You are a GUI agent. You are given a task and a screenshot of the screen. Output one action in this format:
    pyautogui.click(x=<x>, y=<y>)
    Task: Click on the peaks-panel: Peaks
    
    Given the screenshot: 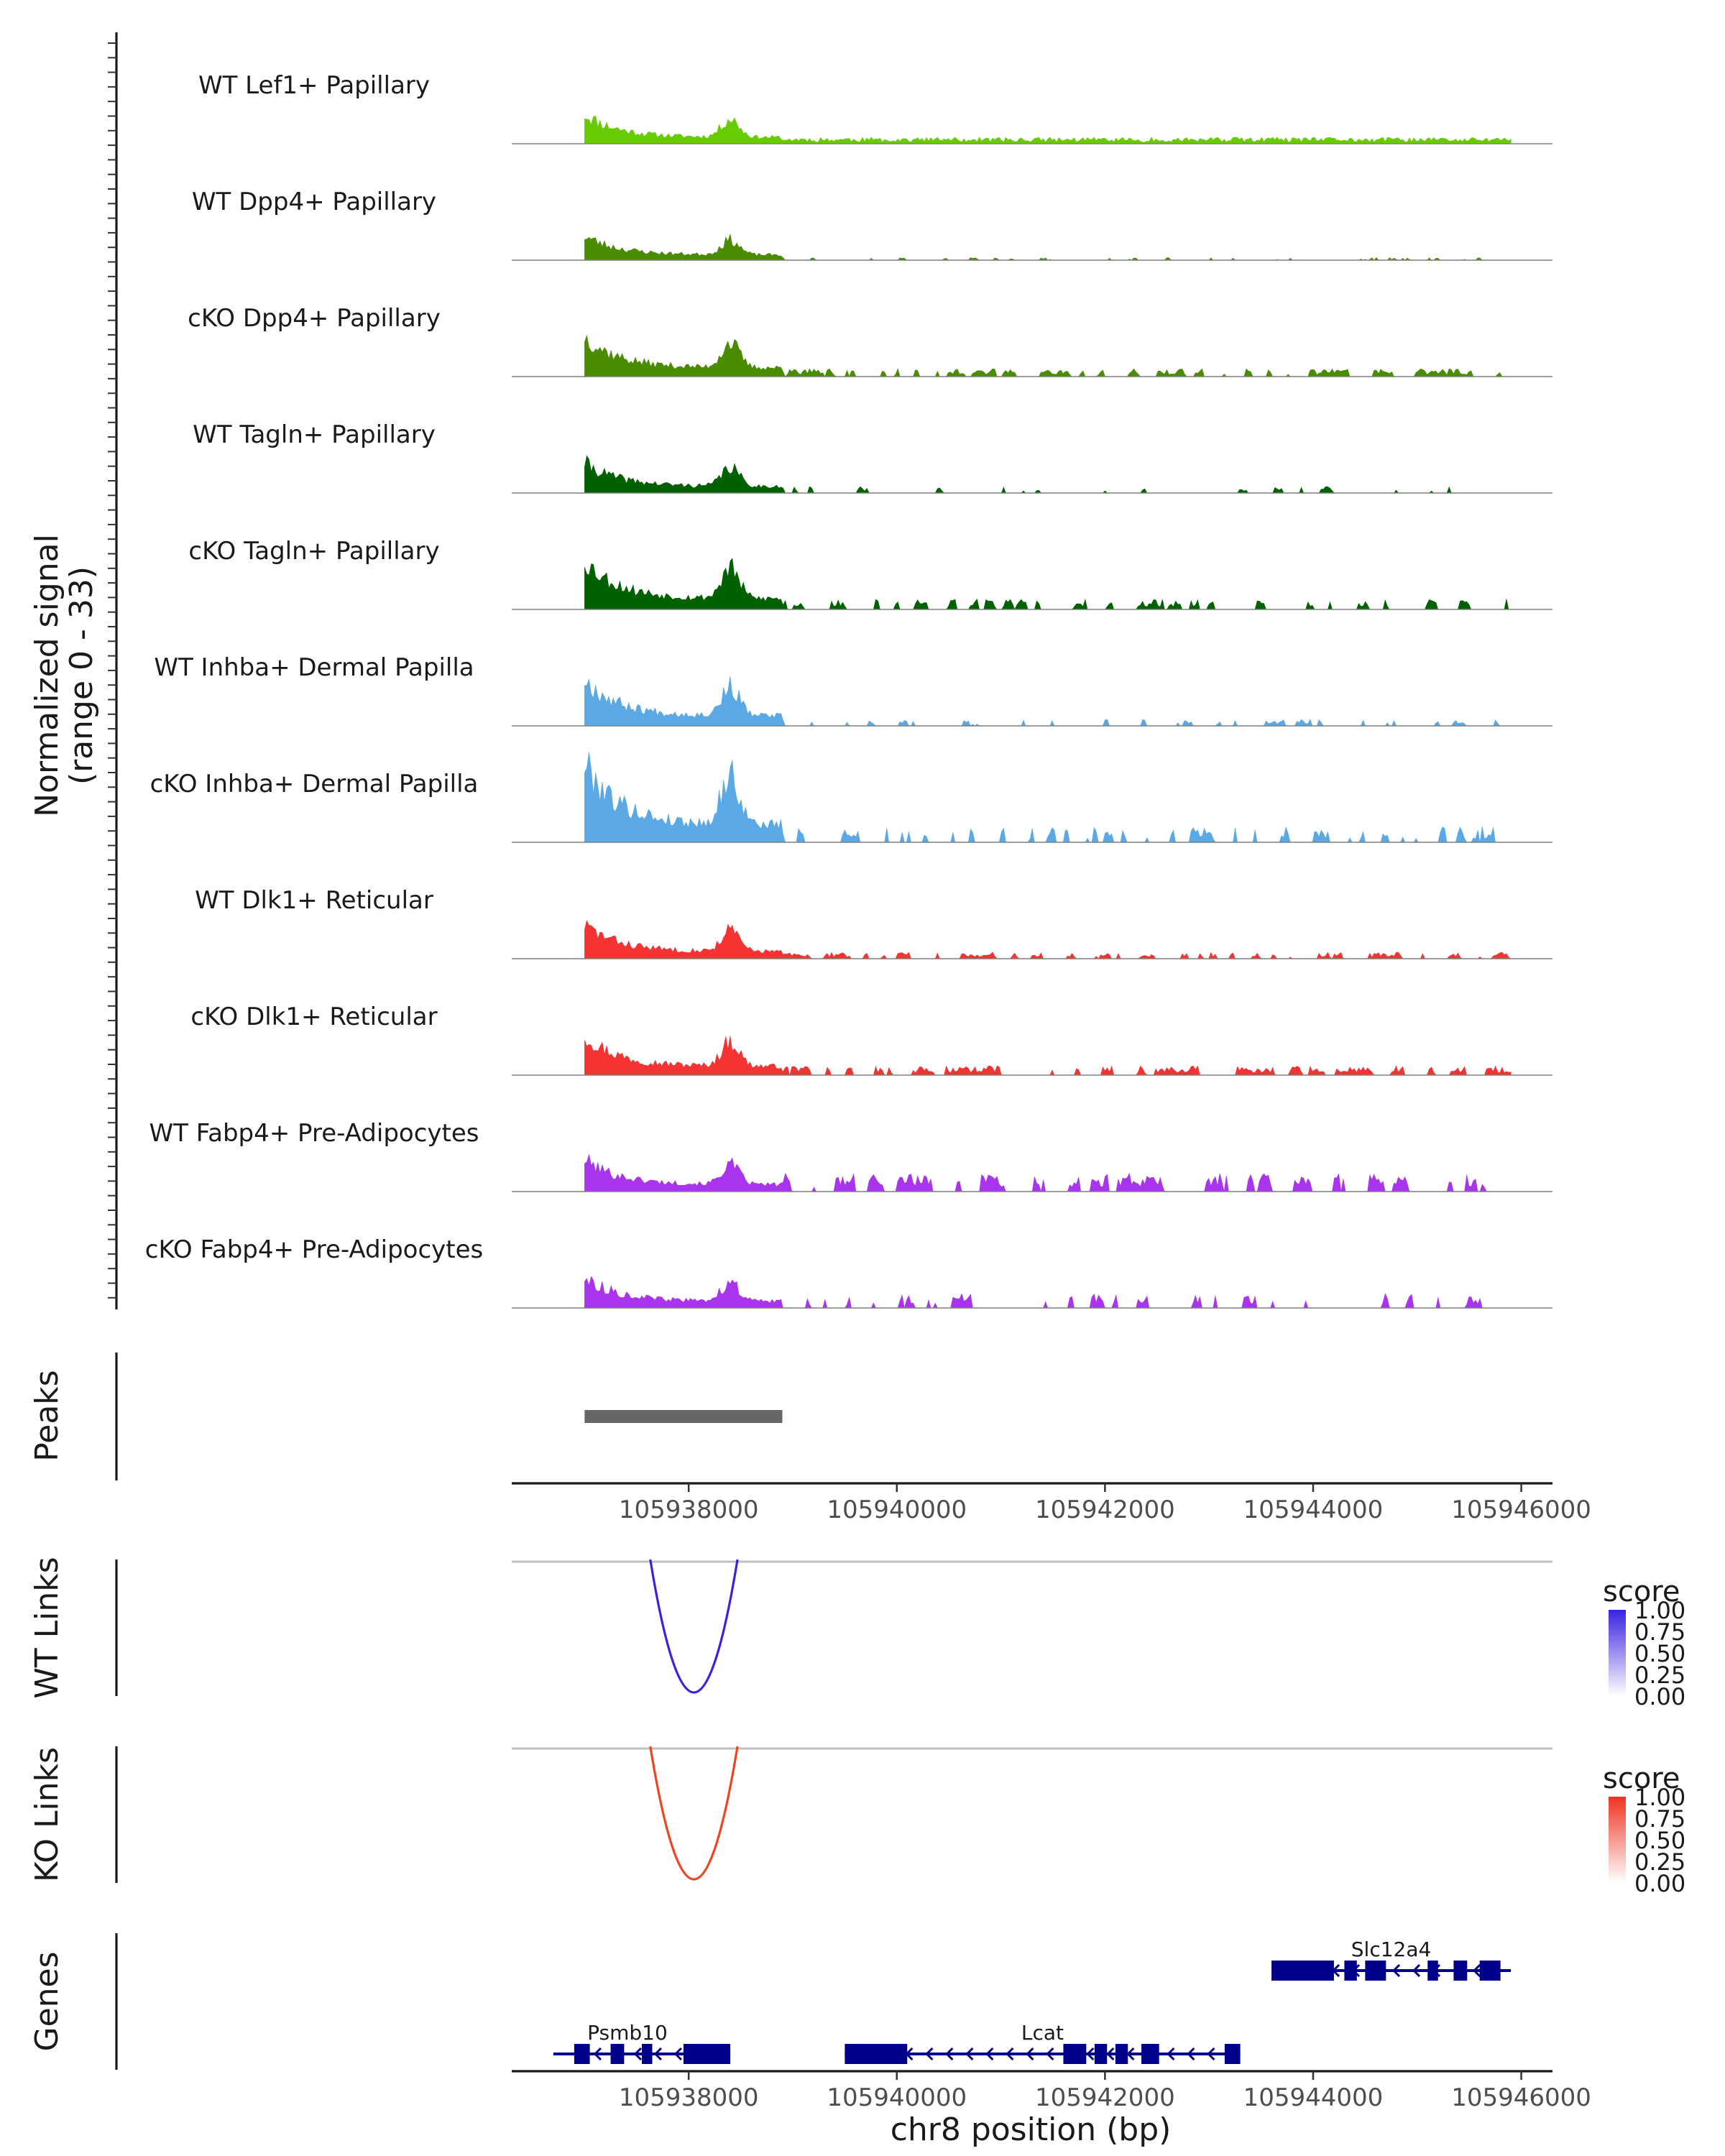 What is the action you would take?
    pyautogui.click(x=406, y=1416)
    